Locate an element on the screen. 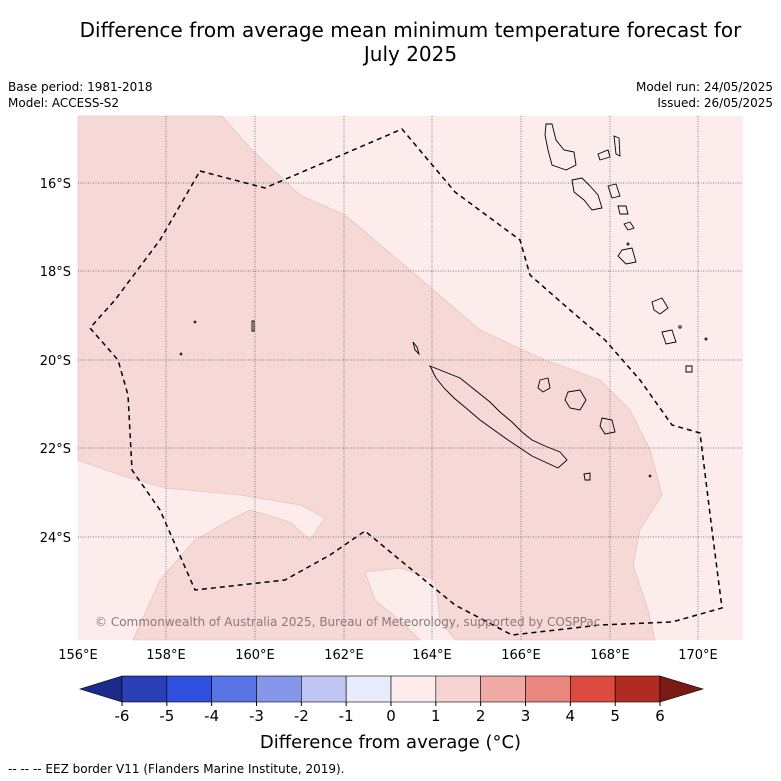 The width and height of the screenshot is (781, 781). x-tick-166: 166°E is located at coordinates (521, 655).